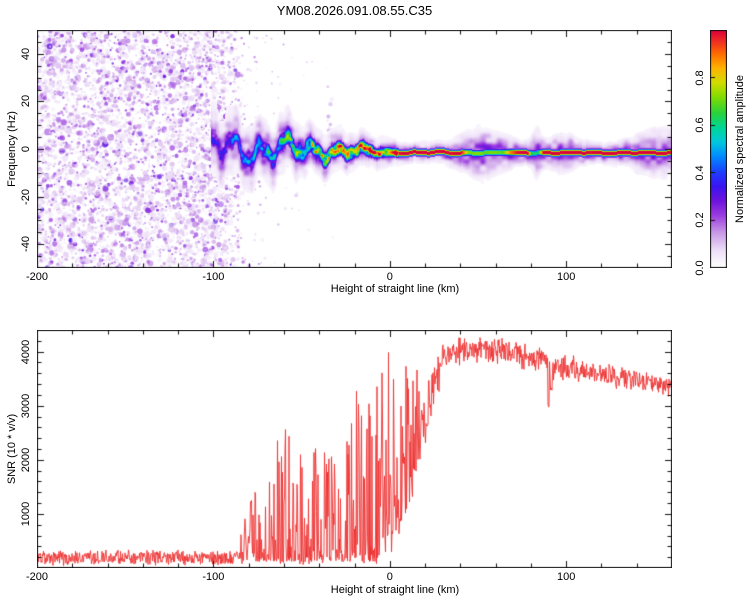 This screenshot has height=600, width=750. What do you see at coordinates (26, 53) in the screenshot?
I see `spectrogram-y-tick-label: 40` at bounding box center [26, 53].